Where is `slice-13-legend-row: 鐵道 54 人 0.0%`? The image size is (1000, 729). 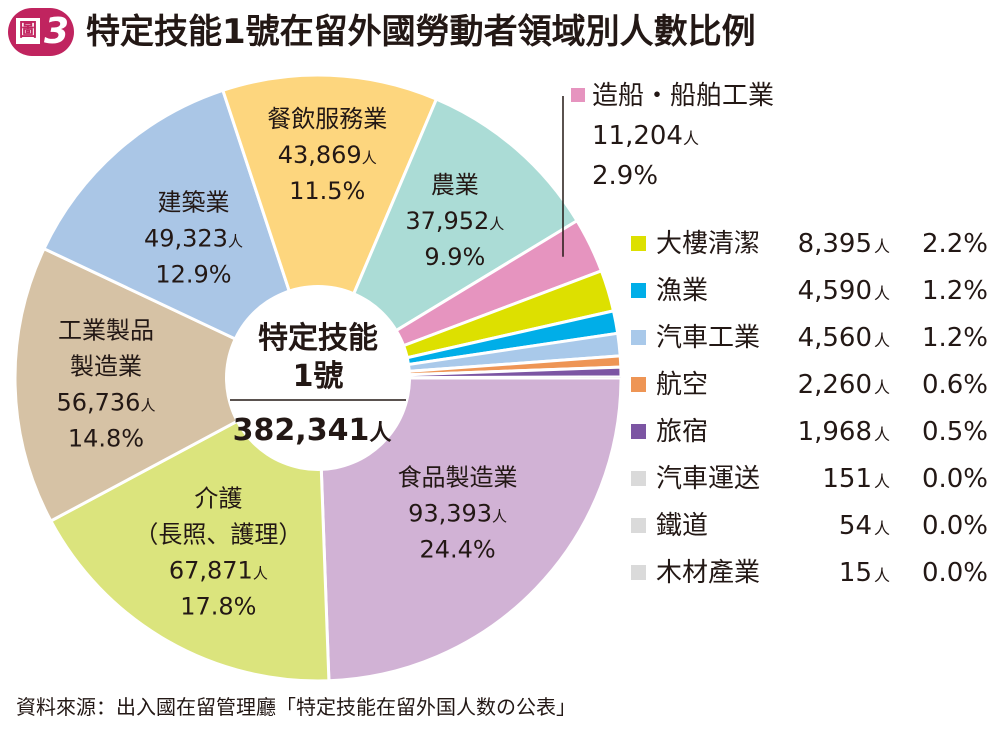
slice-13-legend-row: 鐵道 54 人 0.0% is located at coordinates (809, 526).